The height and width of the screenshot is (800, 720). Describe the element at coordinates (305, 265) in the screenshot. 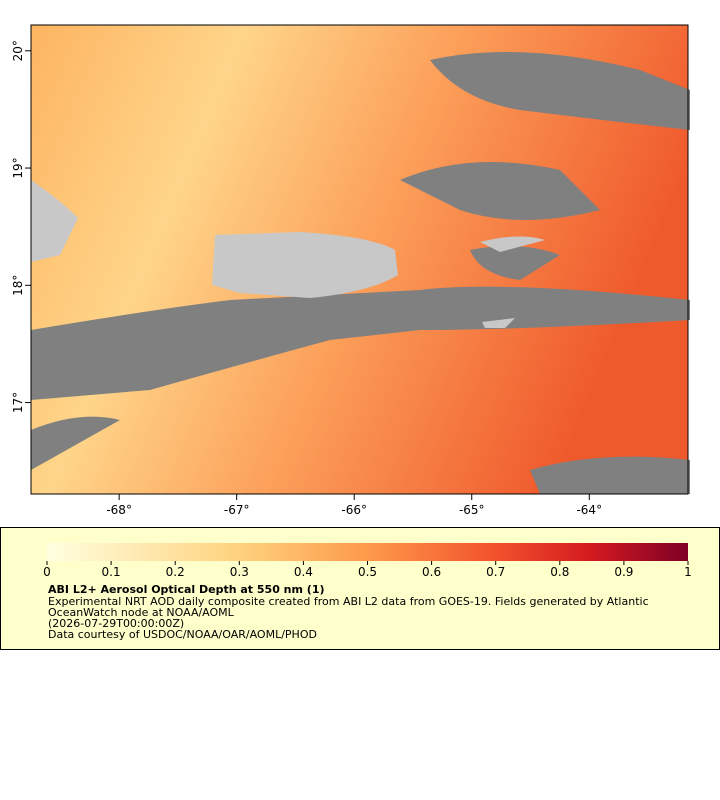

I see `puerto-rico` at that location.